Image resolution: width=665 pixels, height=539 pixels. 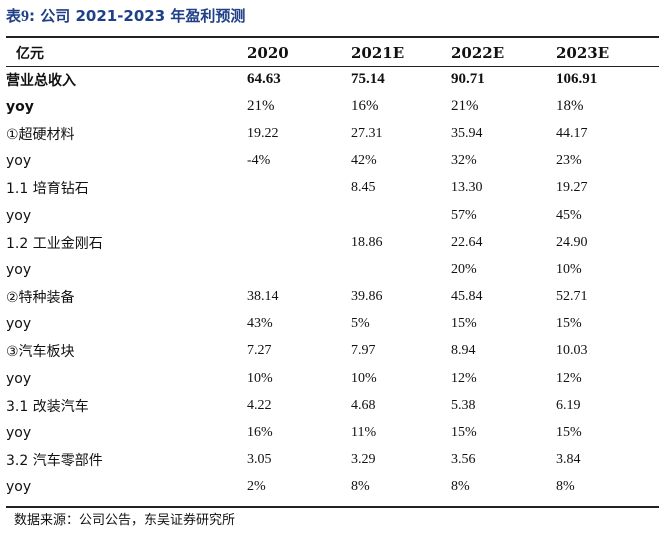 What do you see at coordinates (467, 297) in the screenshot?
I see `cell-value: 45.84` at bounding box center [467, 297].